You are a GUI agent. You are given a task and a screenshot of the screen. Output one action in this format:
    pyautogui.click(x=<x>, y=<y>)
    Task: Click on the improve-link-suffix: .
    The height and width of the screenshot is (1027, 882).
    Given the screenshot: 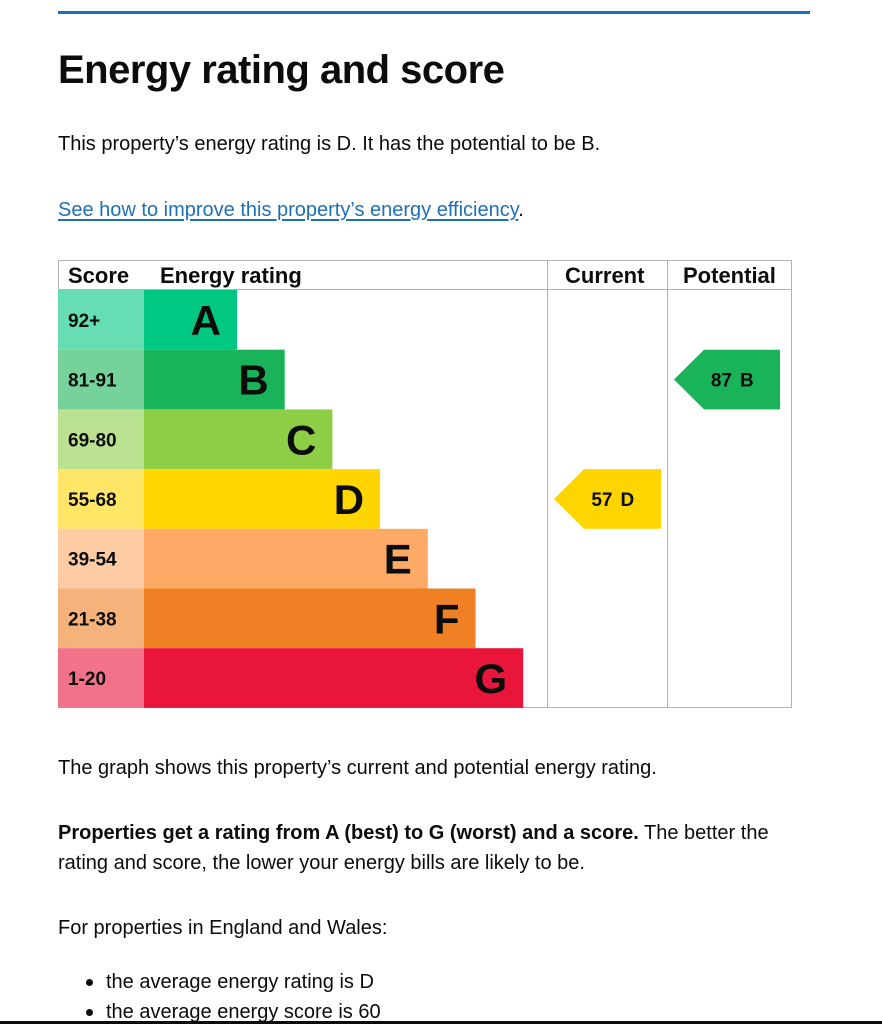 What is the action you would take?
    pyautogui.click(x=521, y=210)
    